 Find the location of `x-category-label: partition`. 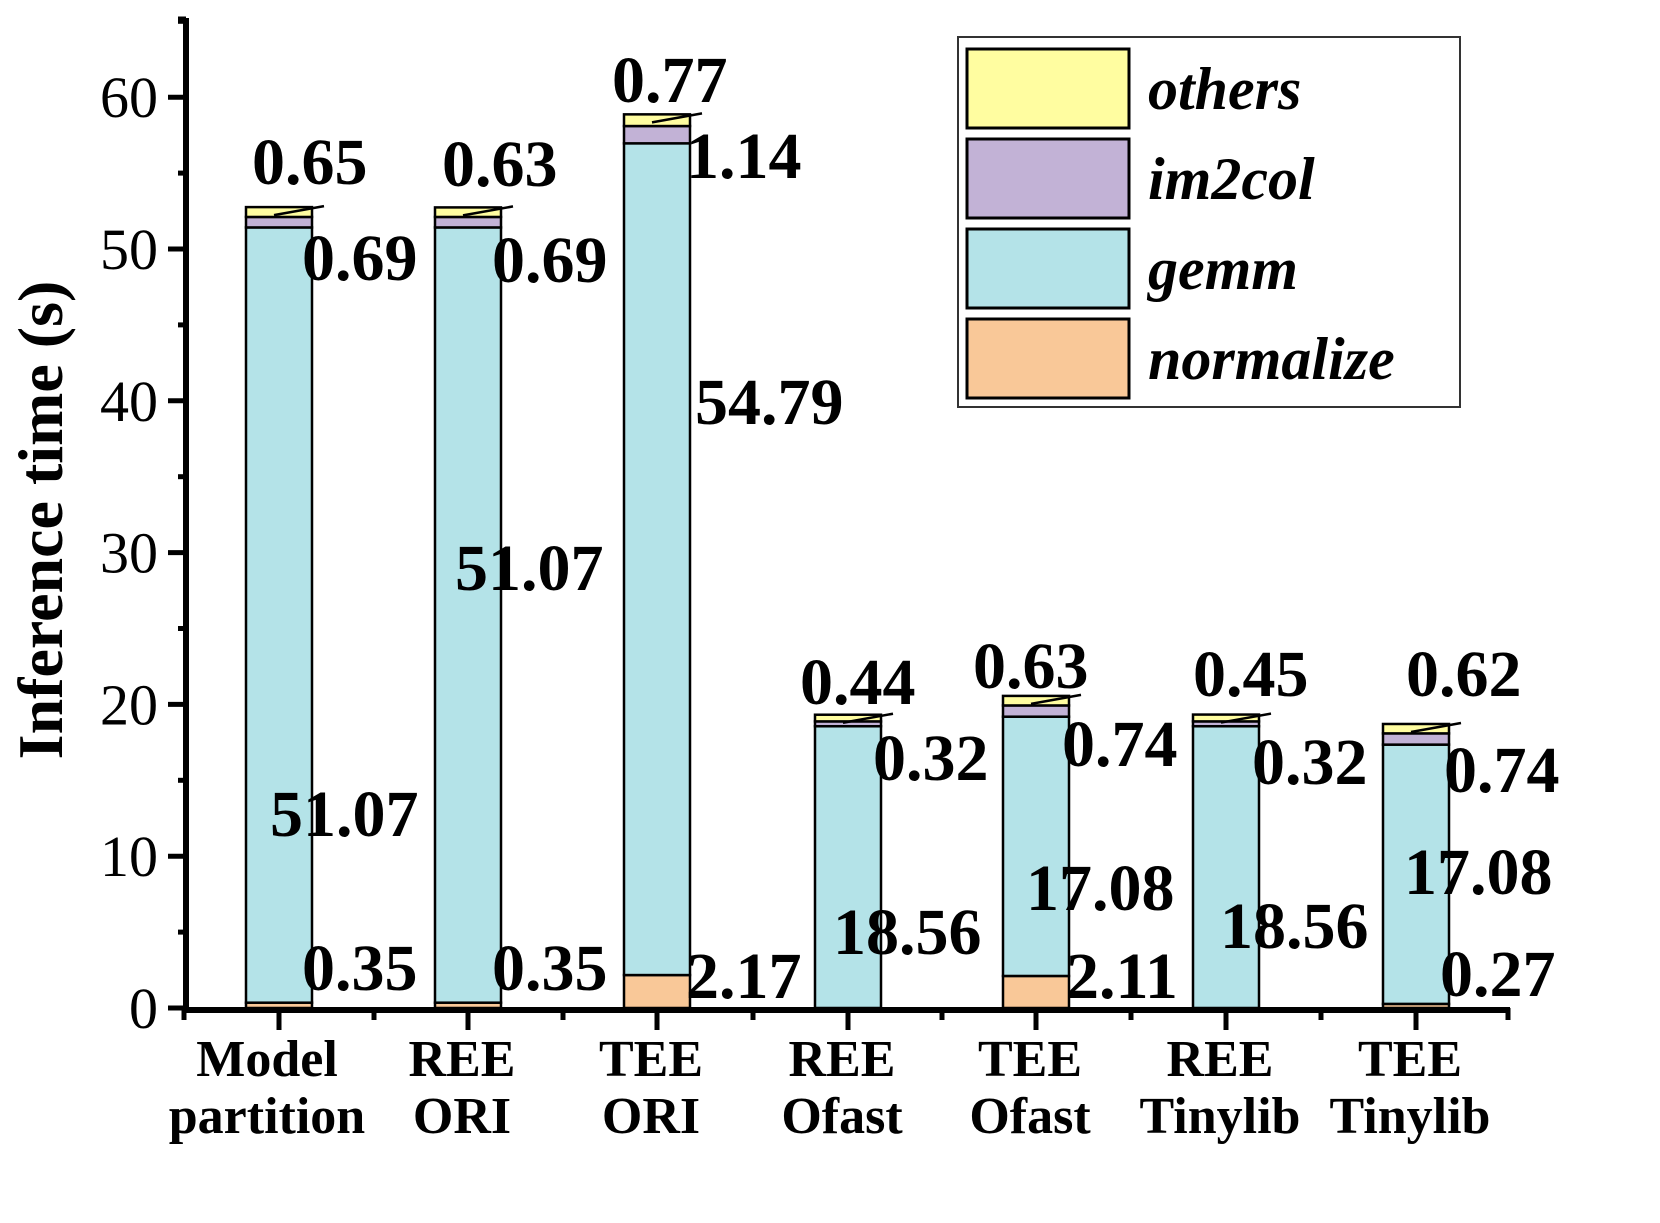

x-category-label: partition is located at coordinates (267, 1116).